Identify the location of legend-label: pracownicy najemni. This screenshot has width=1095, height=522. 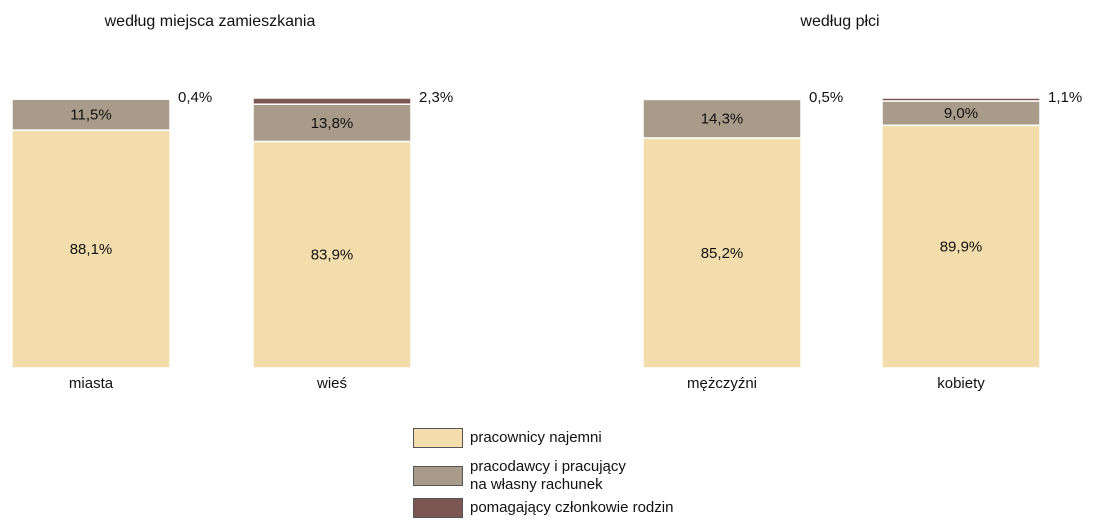
(536, 437).